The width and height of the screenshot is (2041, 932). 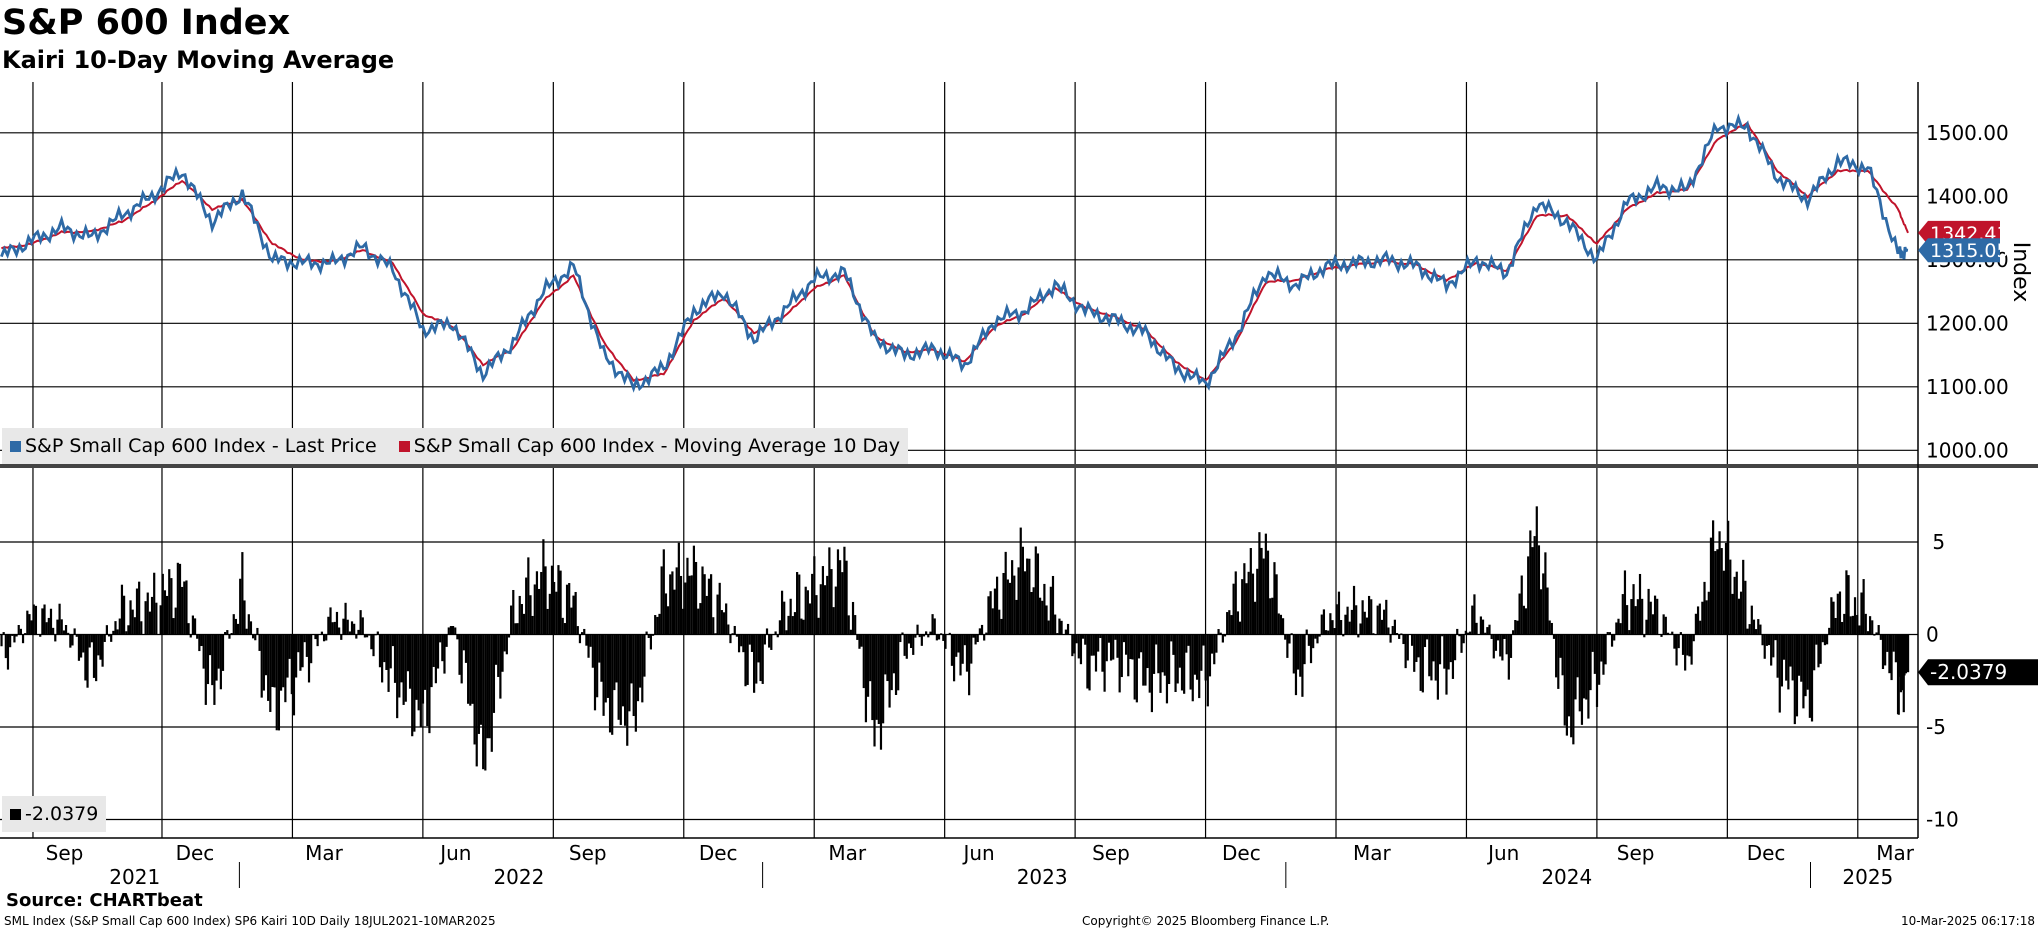 I want to click on x-month-label: Mar, so click(x=847, y=853).